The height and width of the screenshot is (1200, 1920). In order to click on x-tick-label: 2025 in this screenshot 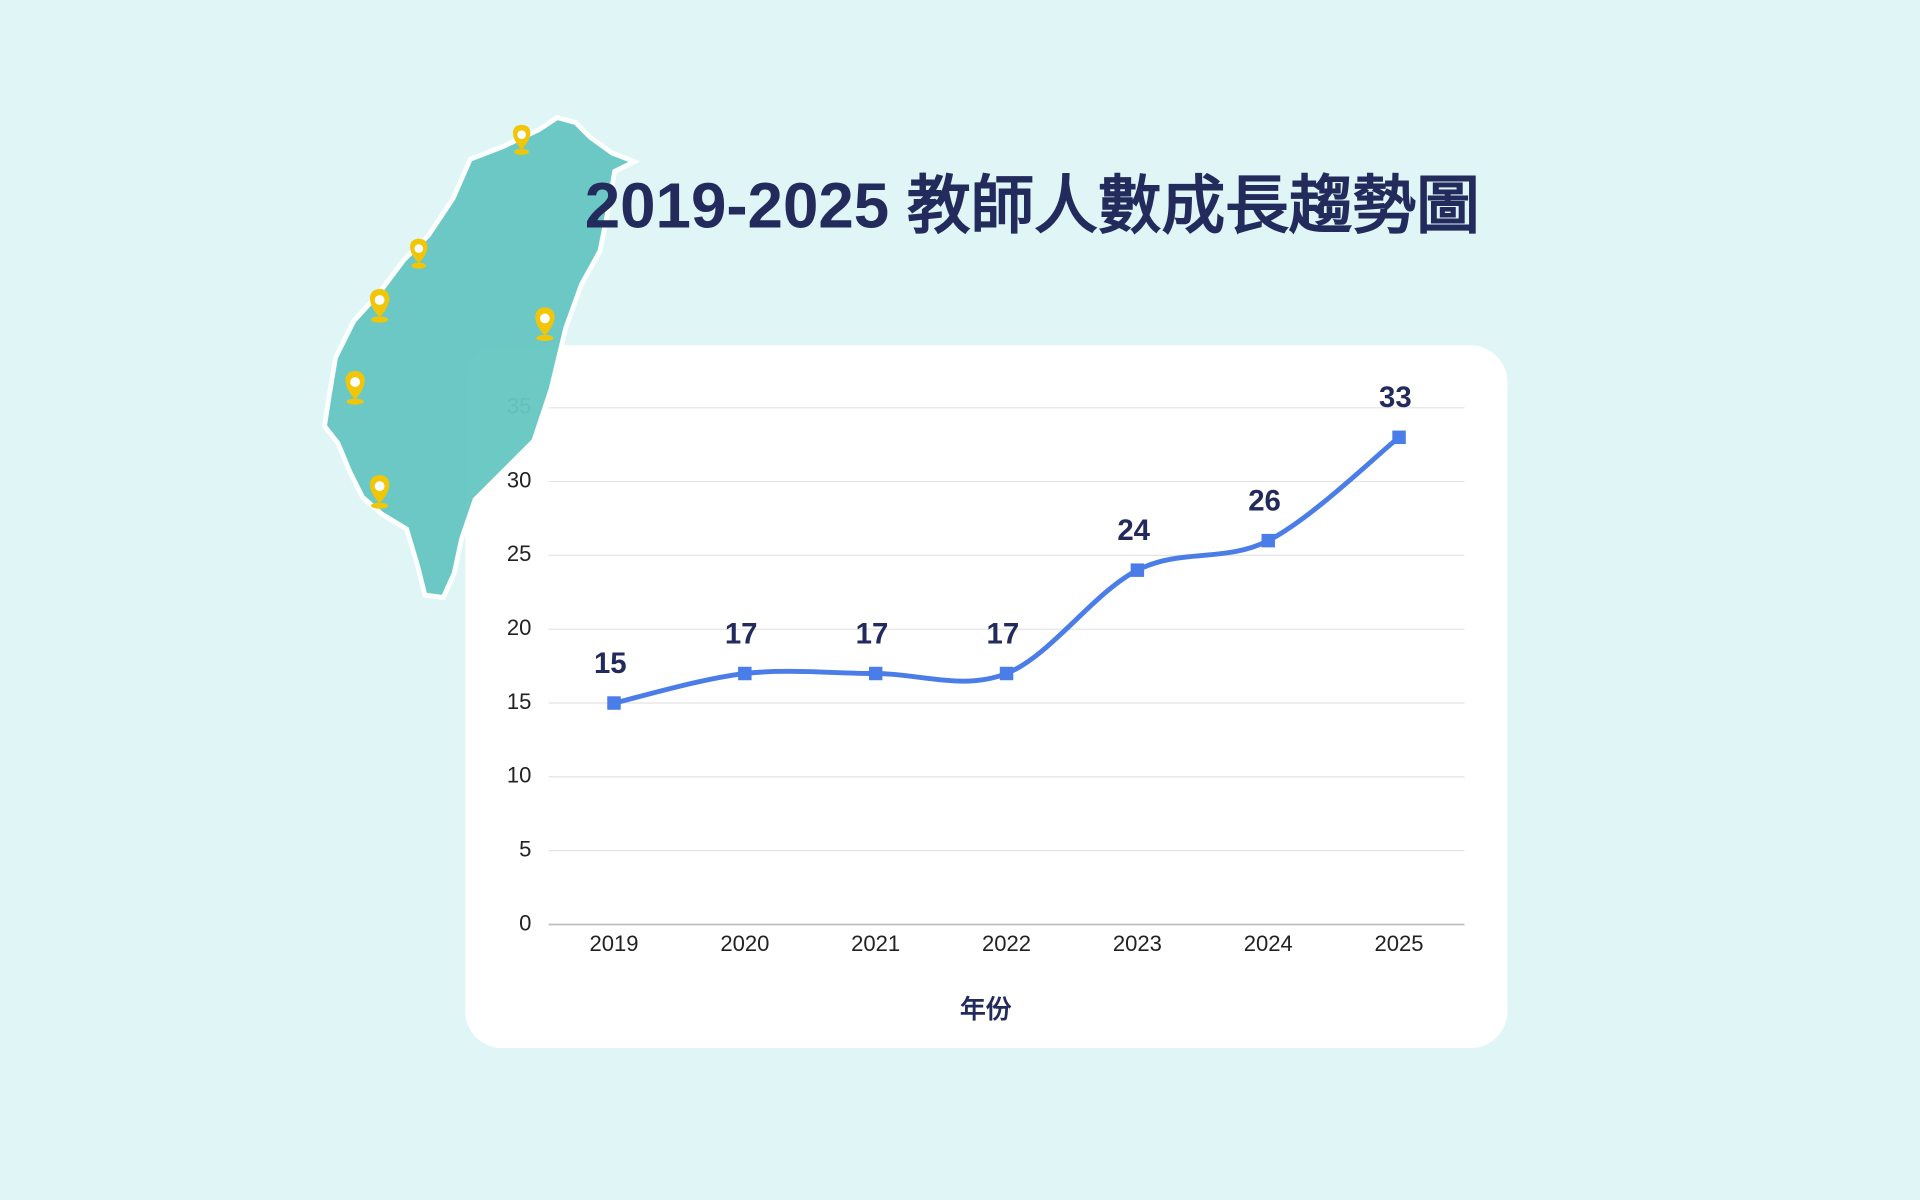, I will do `click(1399, 943)`.